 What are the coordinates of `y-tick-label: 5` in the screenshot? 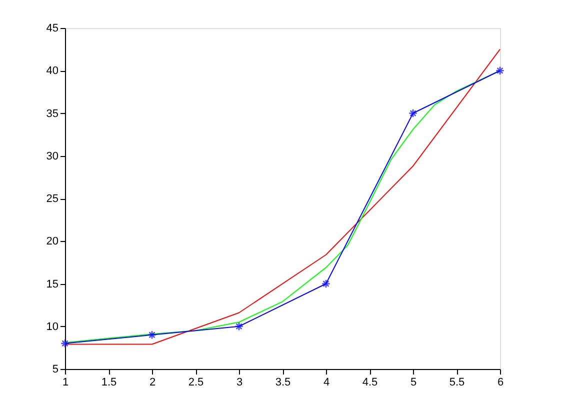 It's located at (55, 370).